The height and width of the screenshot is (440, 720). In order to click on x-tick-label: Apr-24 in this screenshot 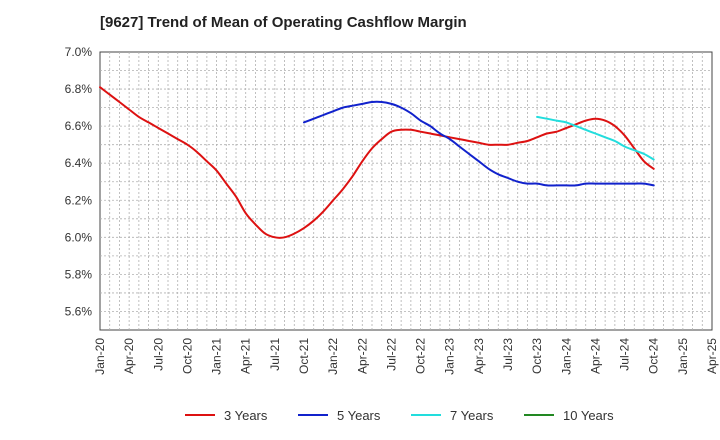, I will do `click(595, 356)`.